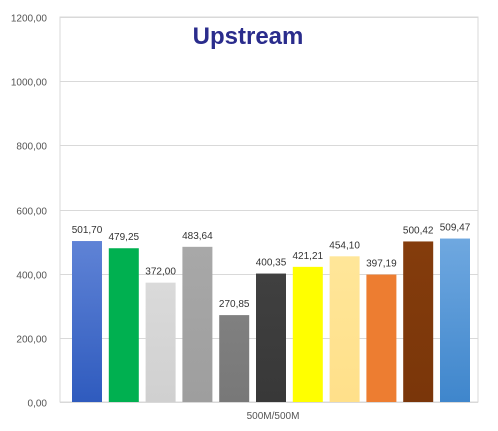  I want to click on chart-title: Upstream, so click(248, 36).